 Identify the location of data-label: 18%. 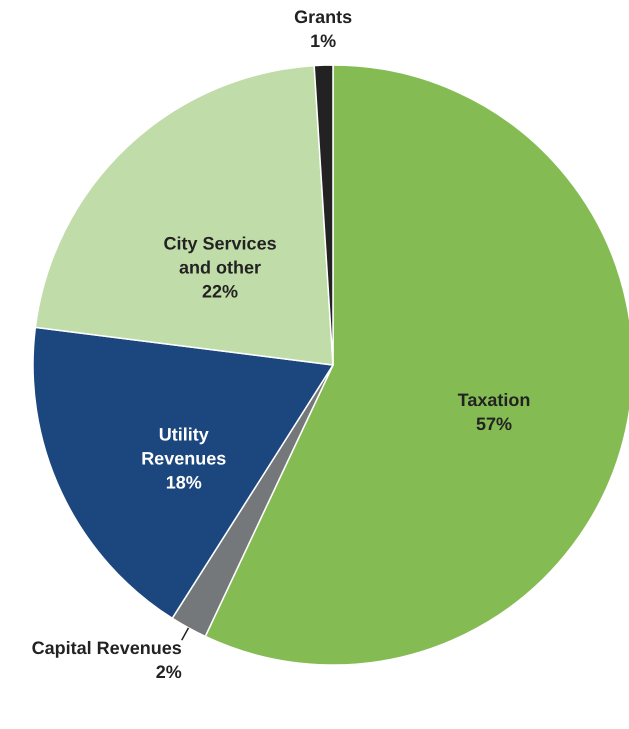
(184, 482).